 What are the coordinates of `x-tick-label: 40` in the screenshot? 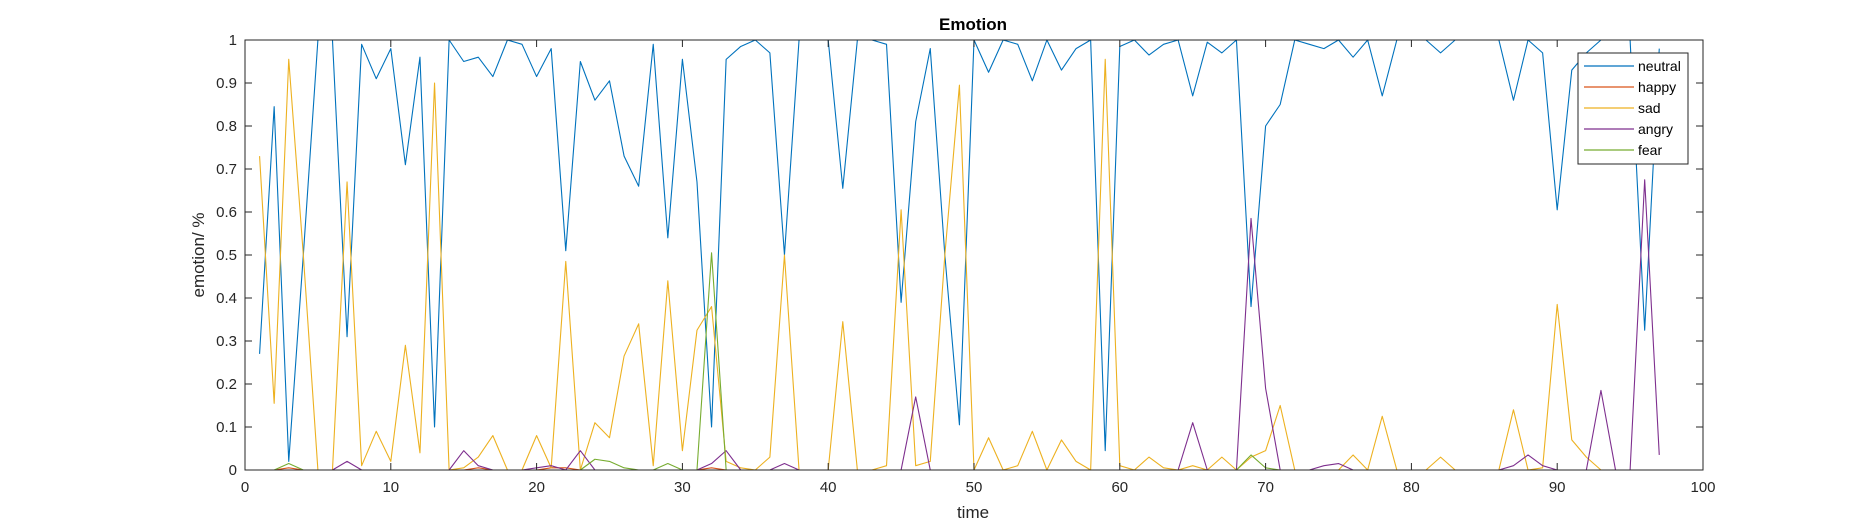 It's located at (828, 487).